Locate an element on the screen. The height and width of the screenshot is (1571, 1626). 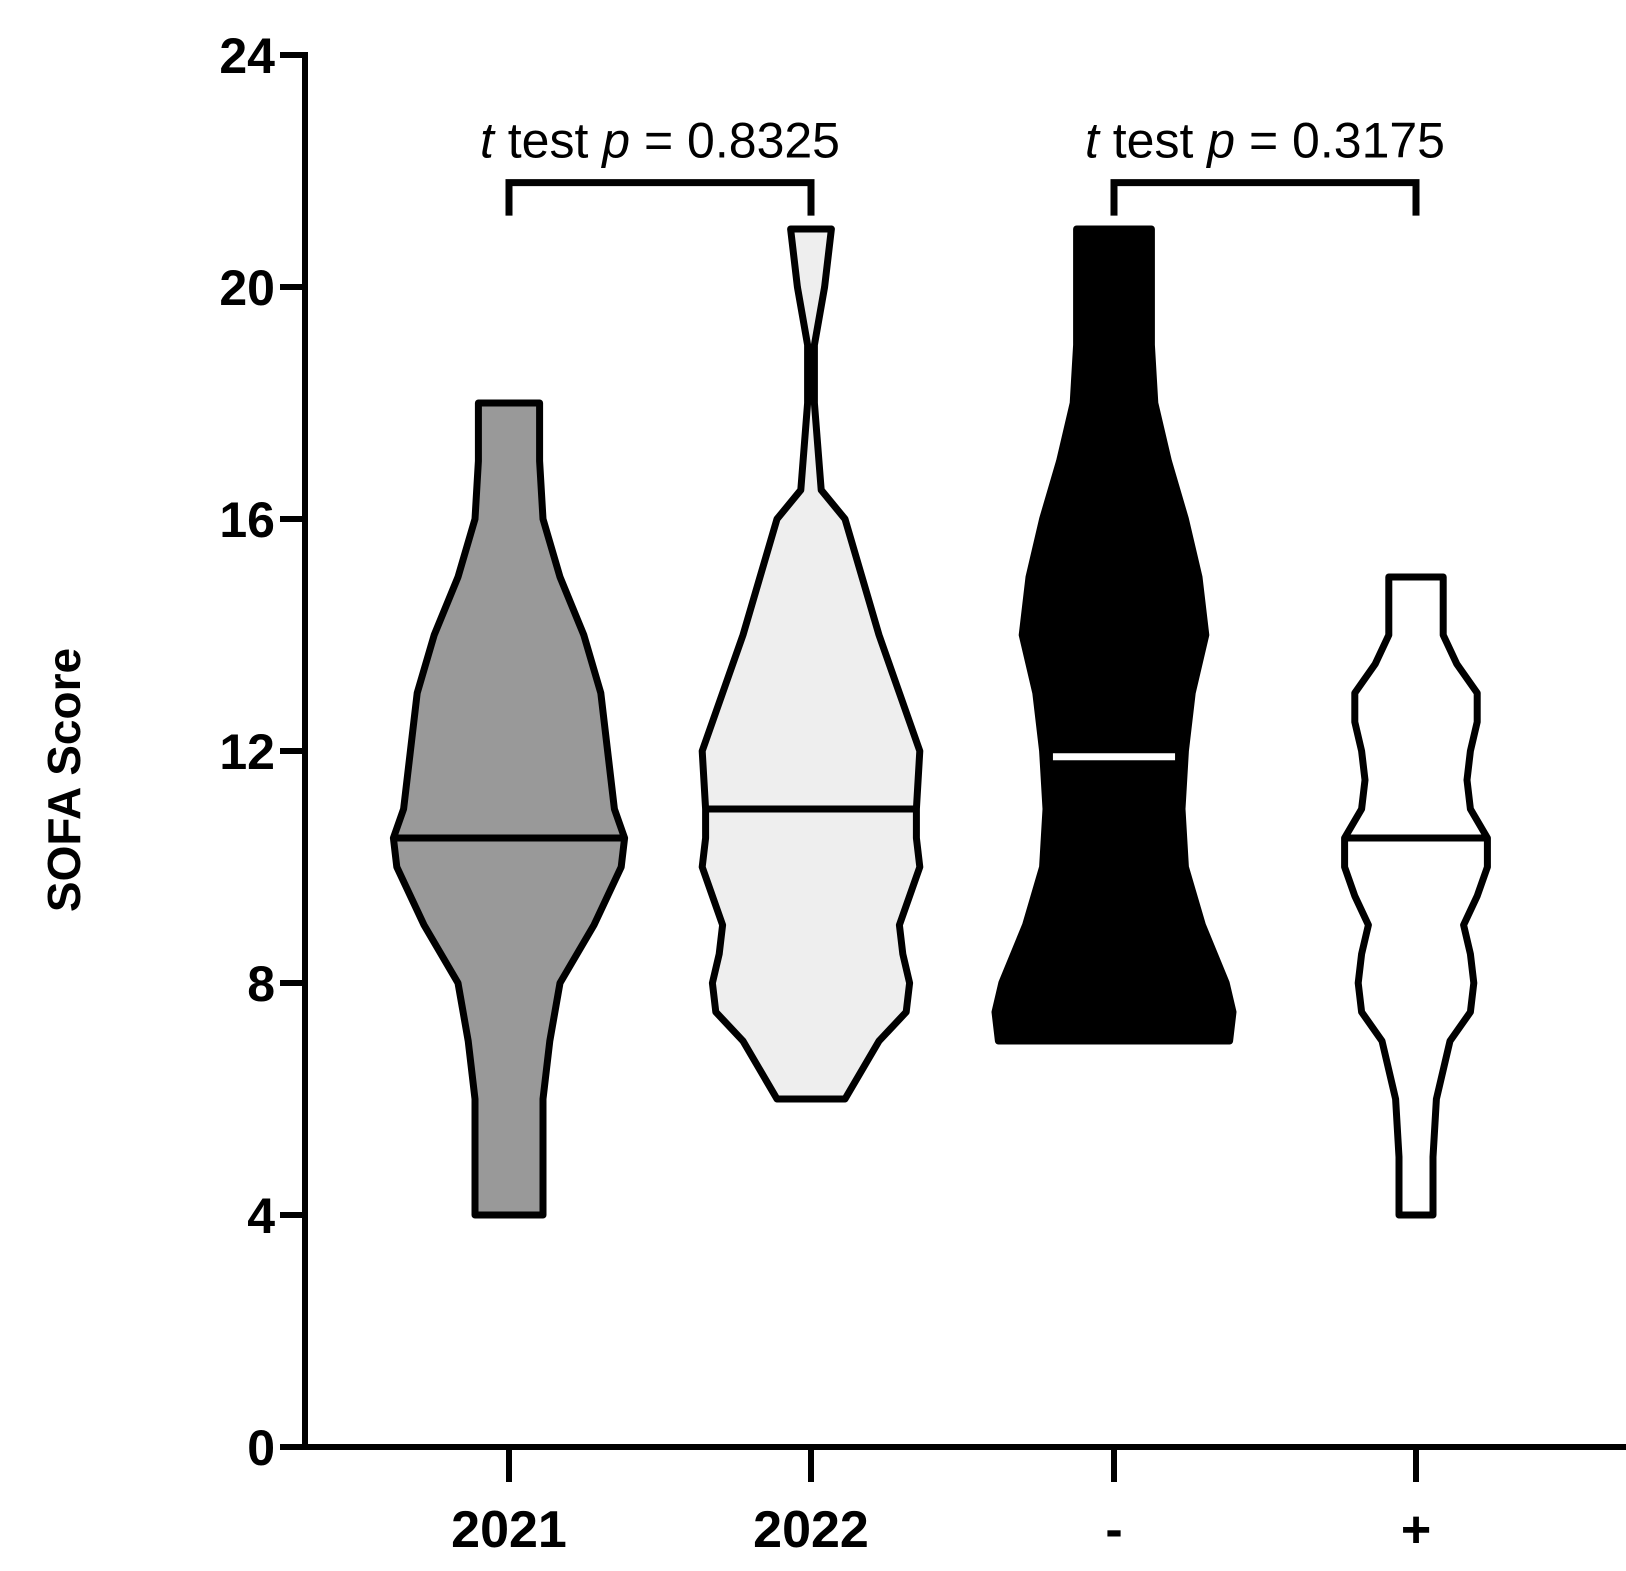
annotations-layer: t test p = 0.8325 t test p = 0.3175 is located at coordinates (962, 164).